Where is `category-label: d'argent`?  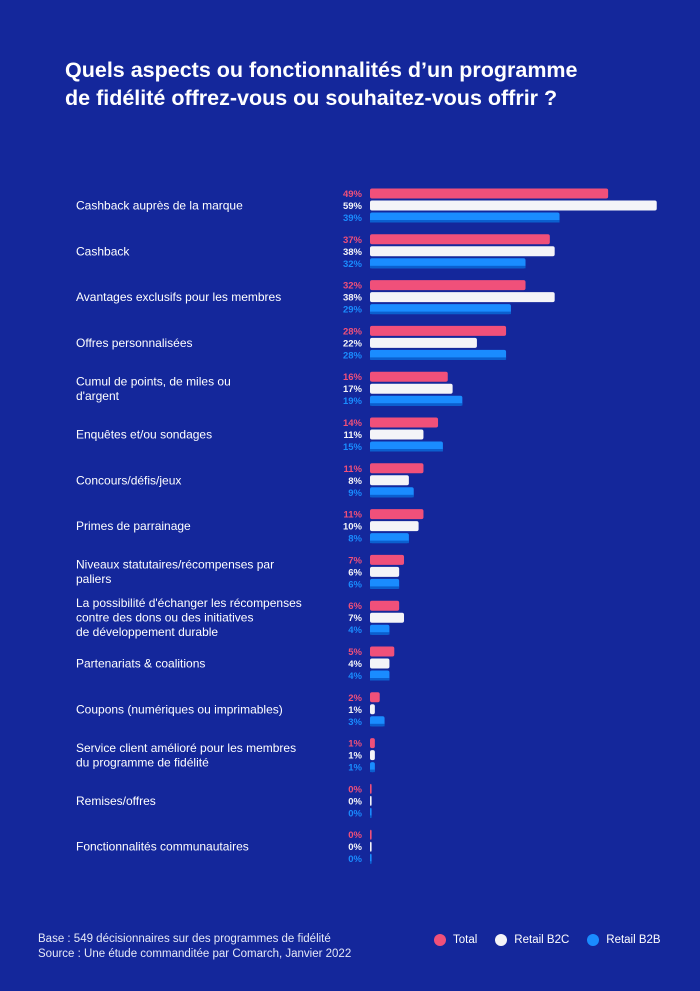 category-label: d'argent is located at coordinates (98, 396).